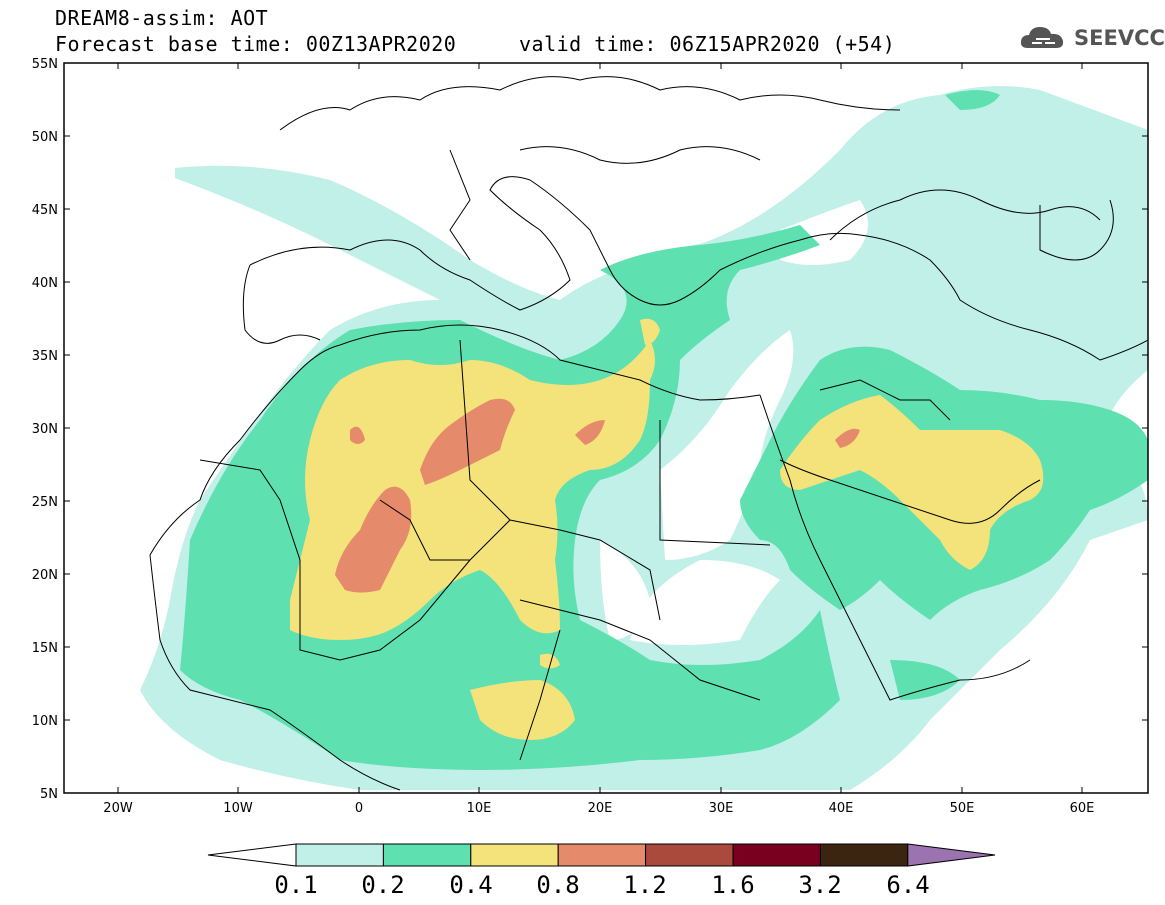 The height and width of the screenshot is (905, 1165). I want to click on lat-label: 15N, so click(45, 648).